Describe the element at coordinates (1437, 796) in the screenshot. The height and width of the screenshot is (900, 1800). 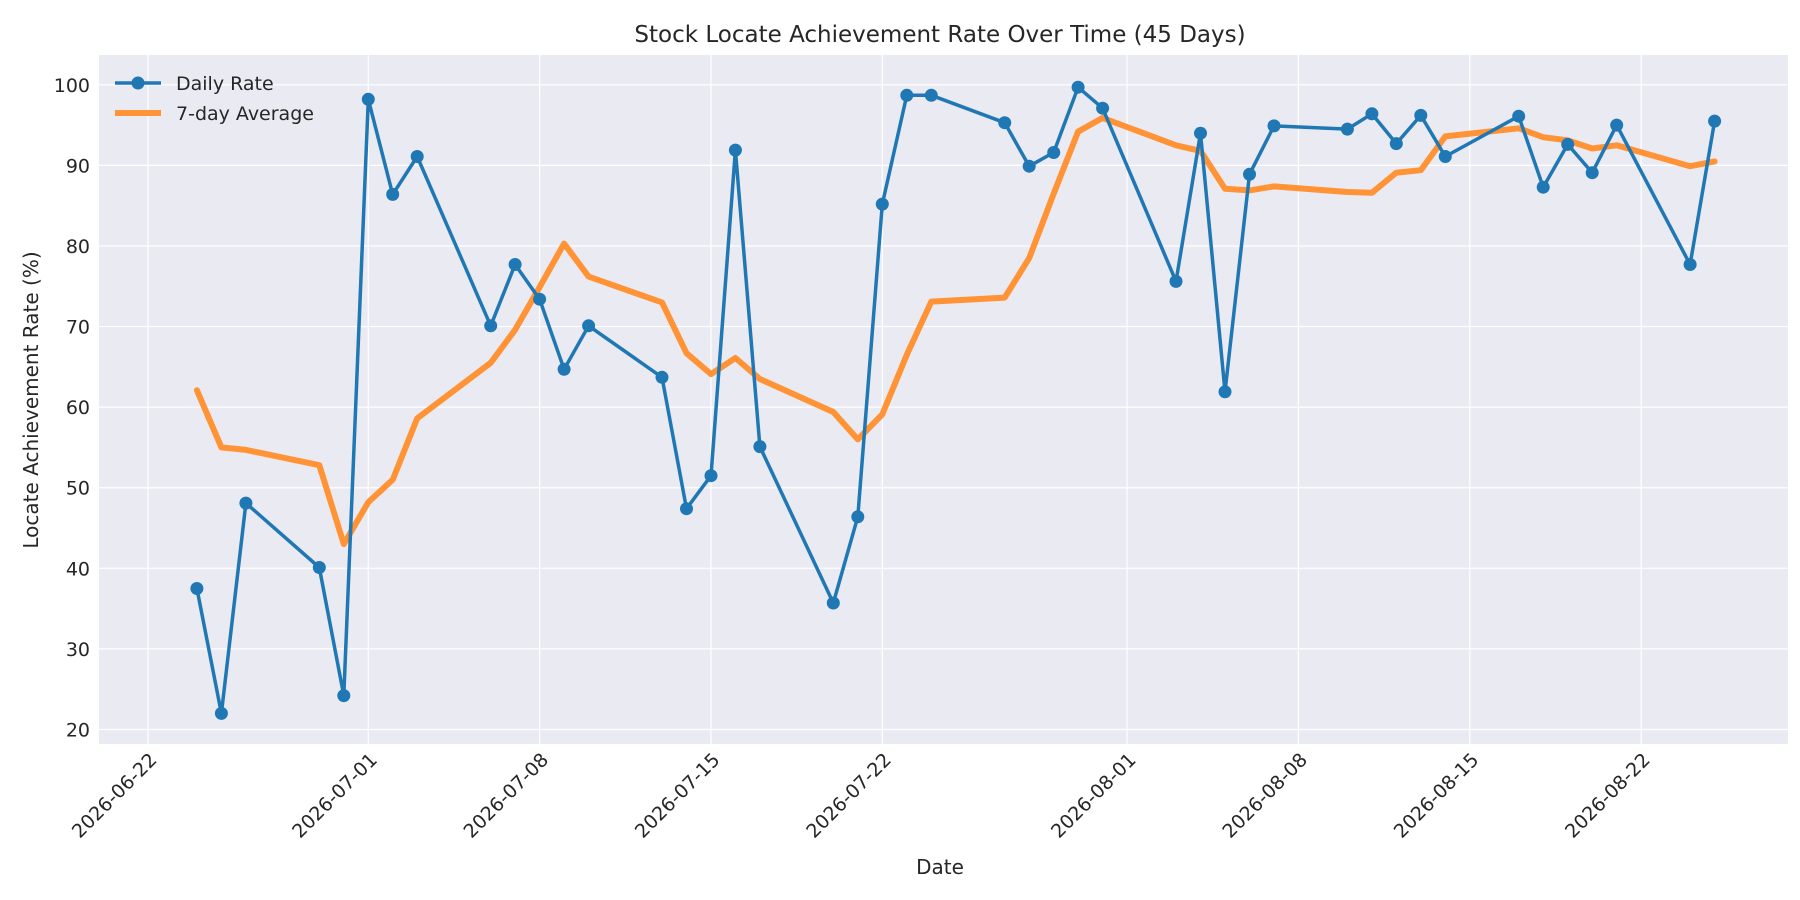
I see `x-tick-label: 2026-08-15` at that location.